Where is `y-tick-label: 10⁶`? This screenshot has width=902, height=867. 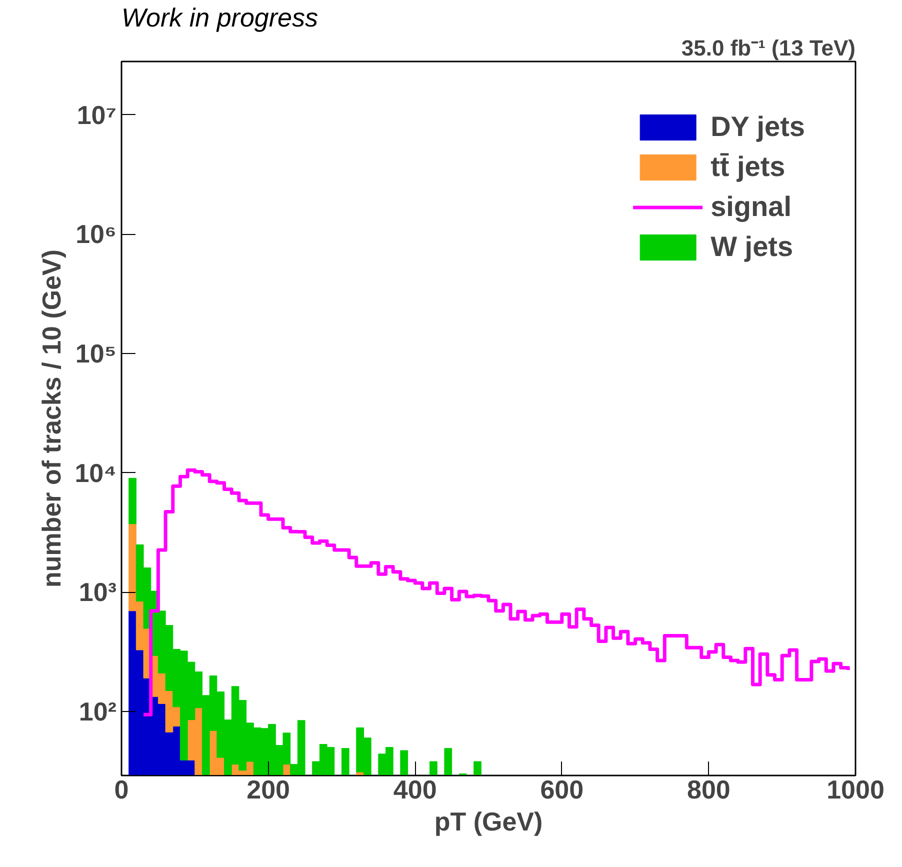
y-tick-label: 10⁶ is located at coordinates (96, 234).